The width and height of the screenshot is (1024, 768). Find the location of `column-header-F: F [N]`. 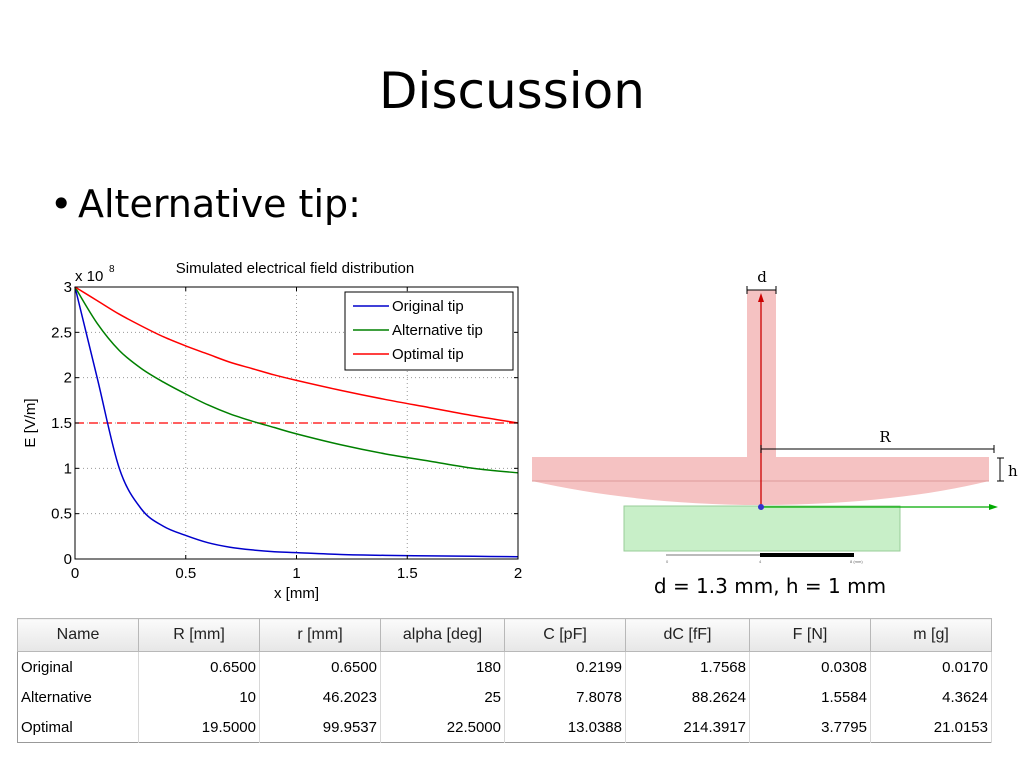

column-header-F: F [N] is located at coordinates (810, 635).